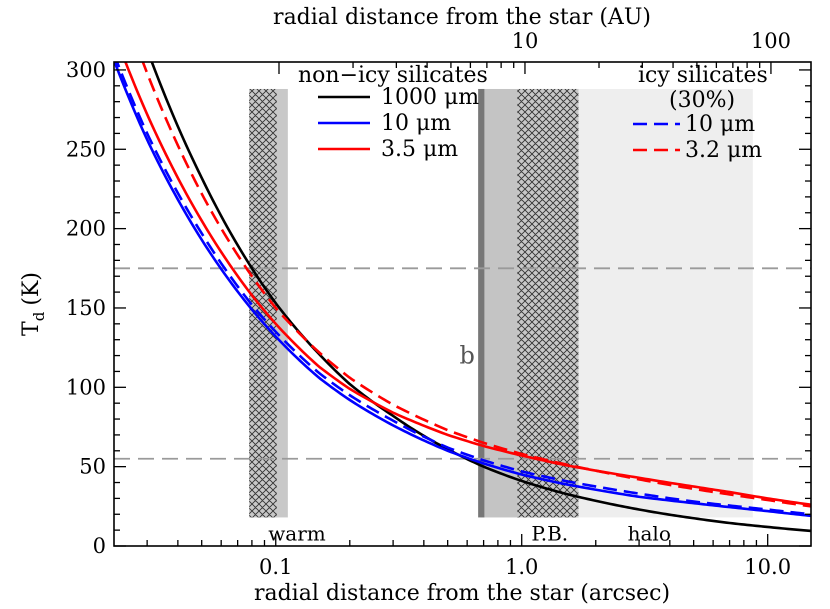 This screenshot has height=609, width=830. What do you see at coordinates (703, 75) in the screenshot?
I see `legend-right-title: icy silicates` at bounding box center [703, 75].